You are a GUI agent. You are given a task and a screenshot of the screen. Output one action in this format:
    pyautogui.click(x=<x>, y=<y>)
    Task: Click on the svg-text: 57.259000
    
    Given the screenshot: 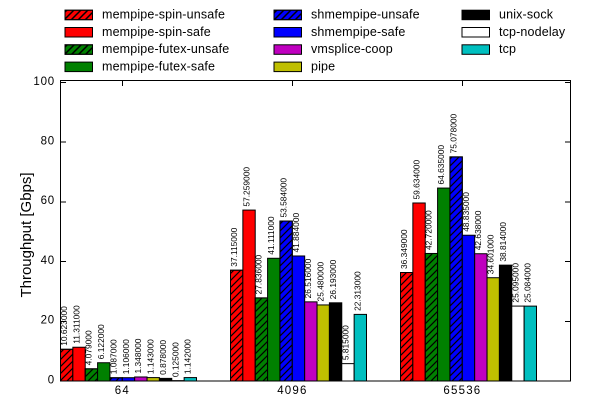 What is the action you would take?
    pyautogui.click(x=246, y=187)
    